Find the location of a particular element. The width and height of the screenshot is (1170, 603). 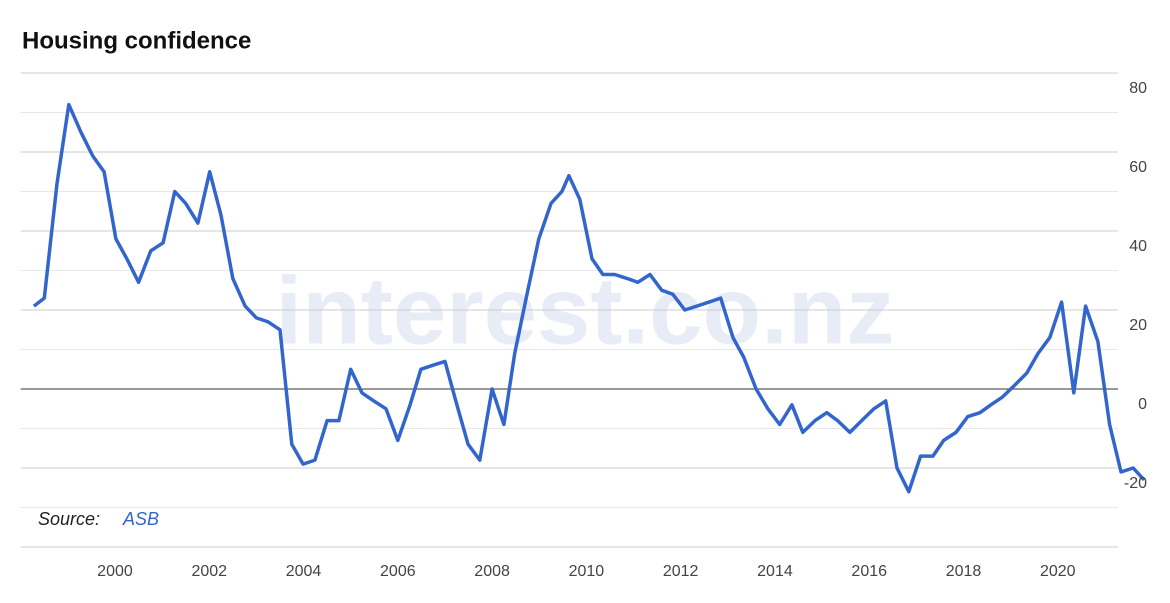

x-tick-label: 2020 is located at coordinates (1058, 571).